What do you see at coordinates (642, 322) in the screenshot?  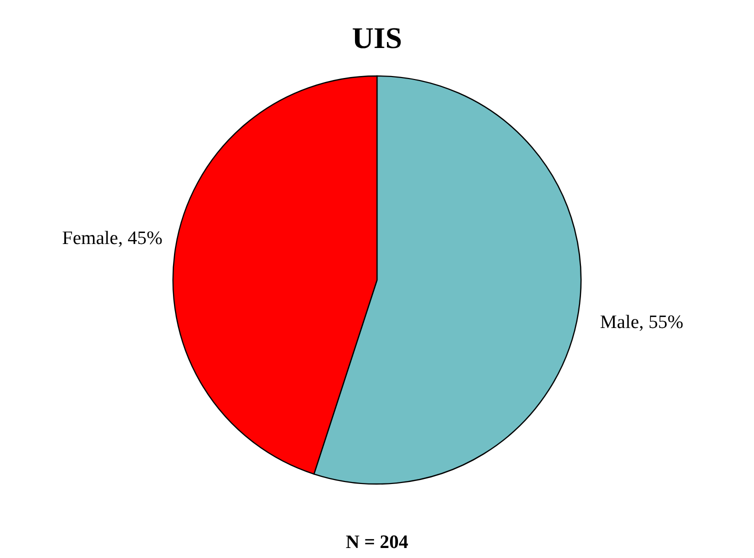 I see `slice-label: Male, 55%` at bounding box center [642, 322].